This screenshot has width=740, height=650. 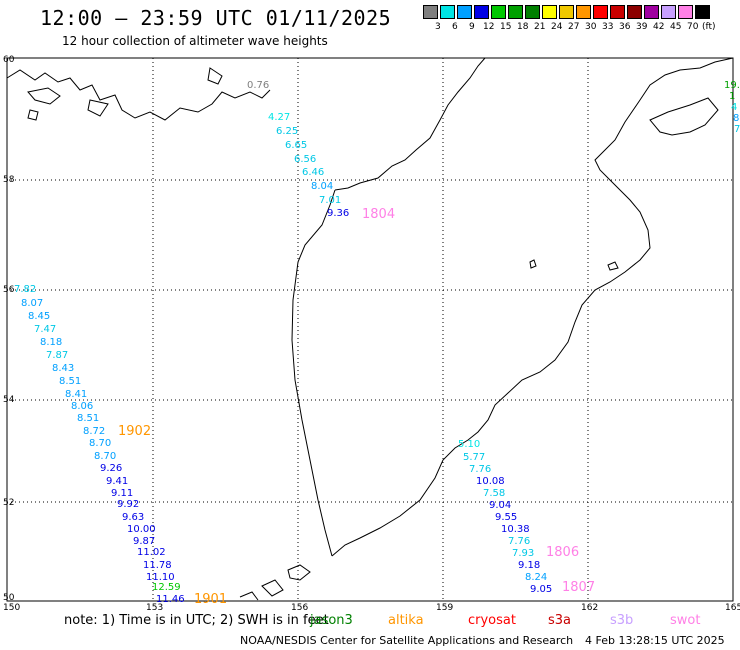 I want to click on lat-label: 60, so click(x=9, y=60).